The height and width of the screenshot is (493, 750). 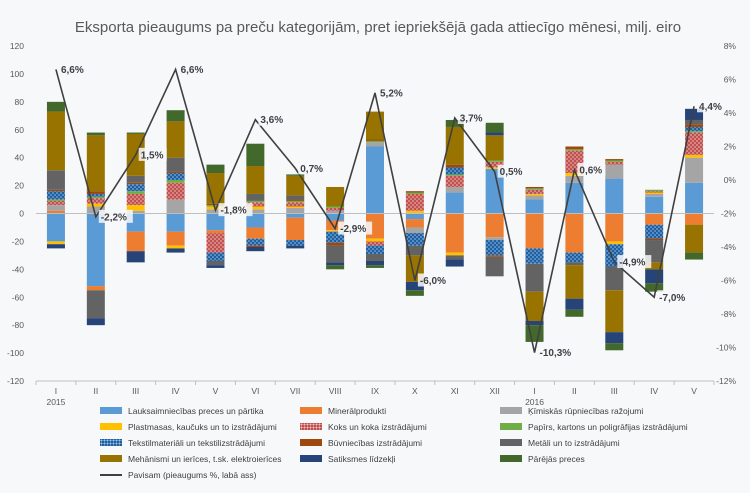 I want to click on legend-label: Ķīmiskās rūpniecības ražojumi, so click(x=586, y=410).